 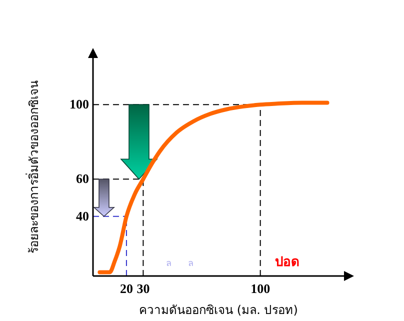 I want to click on y-axis-title: ร้อยละของการอิ่มตัวของออกซิเจน, so click(x=33, y=167).